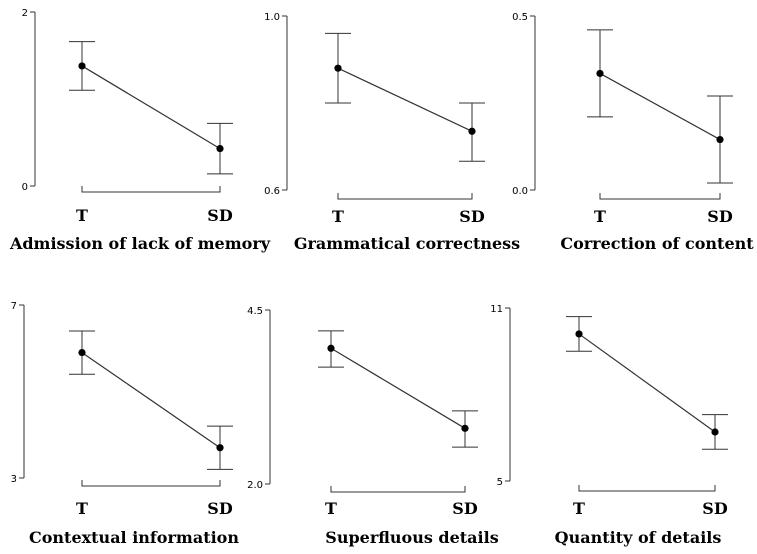  Describe the element at coordinates (14, 479) in the screenshot. I see `panel-4-y-tick-label: 3` at that location.